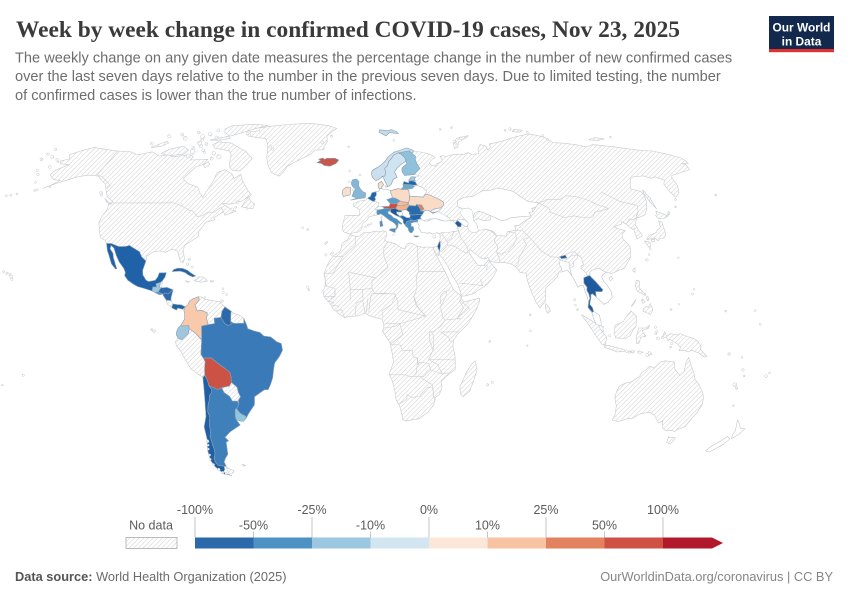 This screenshot has width=850, height=600. Describe the element at coordinates (195, 510) in the screenshot. I see `svg-text: -100%` at that location.